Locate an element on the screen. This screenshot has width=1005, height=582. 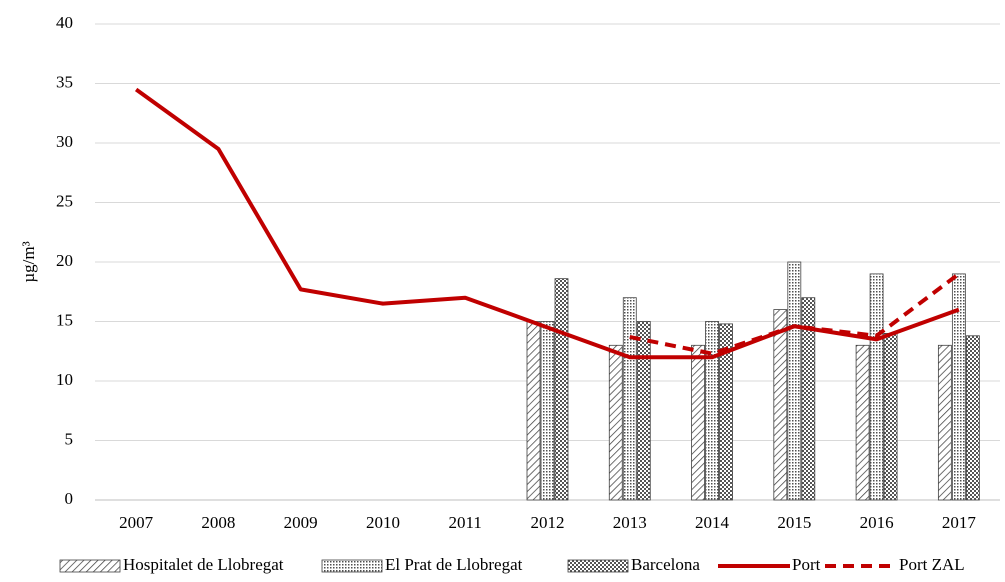
y-tick-label: 25 is located at coordinates (64, 200).